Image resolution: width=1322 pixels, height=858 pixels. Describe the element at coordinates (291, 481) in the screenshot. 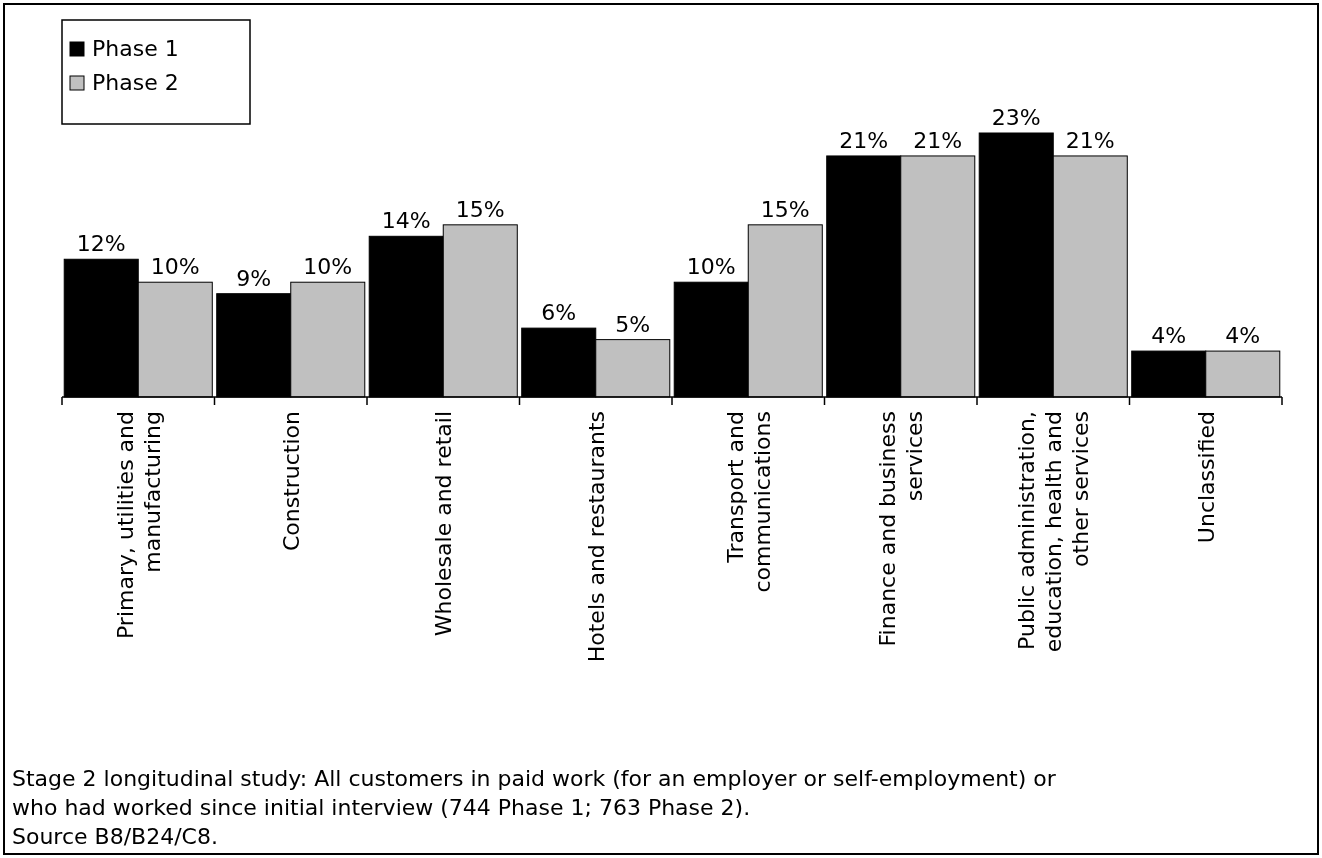

I see `x-tick-label: Construction` at that location.